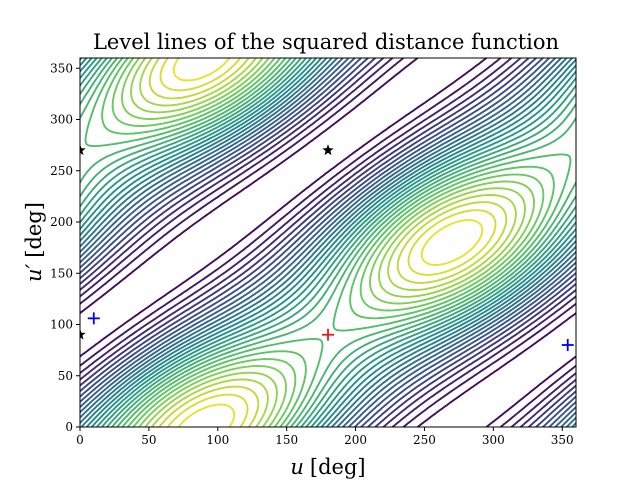 This screenshot has height=480, width=640. I want to click on y-axis-label: u′ [deg], so click(34, 242).